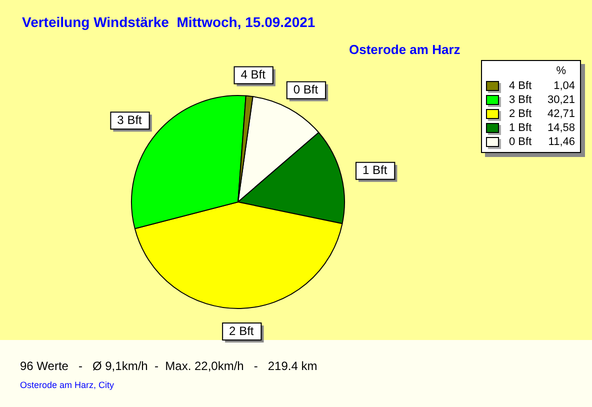  Describe the element at coordinates (521, 114) in the screenshot. I see `legend-label: 2 Bft` at that location.